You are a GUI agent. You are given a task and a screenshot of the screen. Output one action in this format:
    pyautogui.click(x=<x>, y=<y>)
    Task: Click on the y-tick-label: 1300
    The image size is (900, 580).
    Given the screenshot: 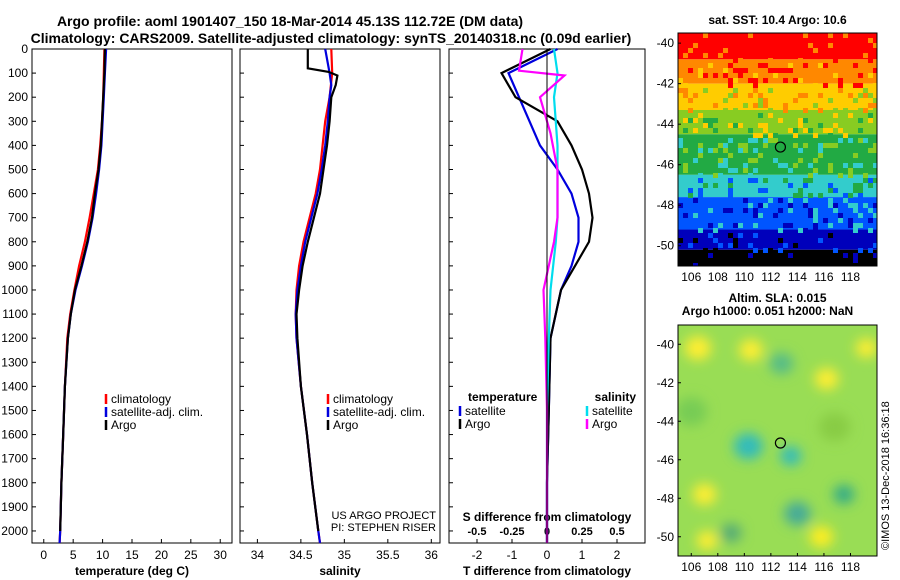 What is the action you would take?
    pyautogui.click(x=14, y=362)
    